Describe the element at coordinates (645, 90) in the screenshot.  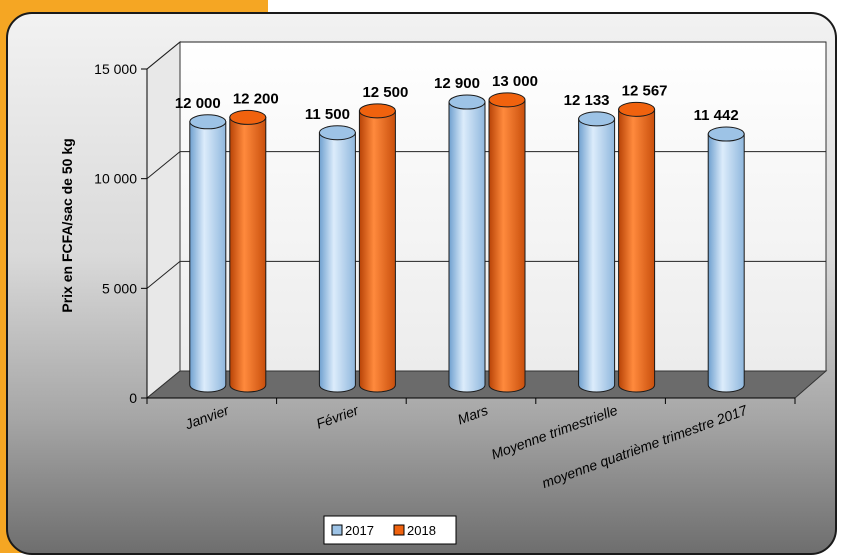
I see `data-label: 12 567` at that location.